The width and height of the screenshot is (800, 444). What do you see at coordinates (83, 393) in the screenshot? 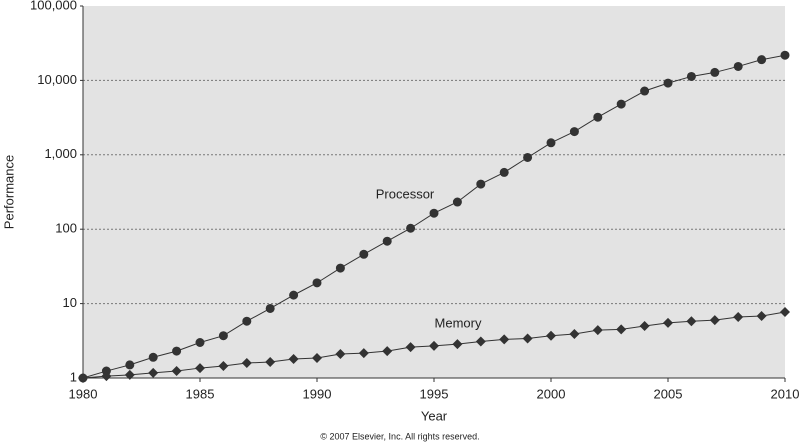
I see `x-tick-label: 1980` at bounding box center [83, 393].